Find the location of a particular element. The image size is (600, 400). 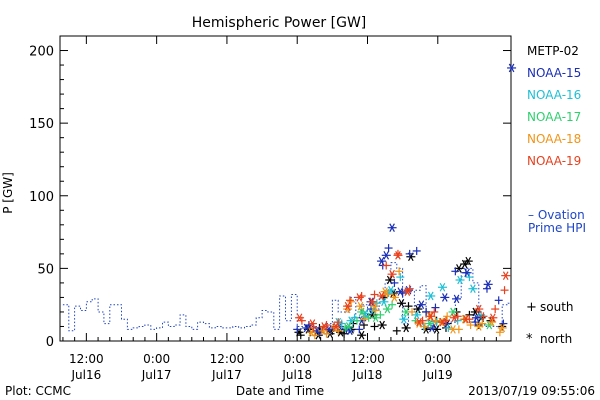

x-tick-label-date: Jul16 is located at coordinates (85, 375).